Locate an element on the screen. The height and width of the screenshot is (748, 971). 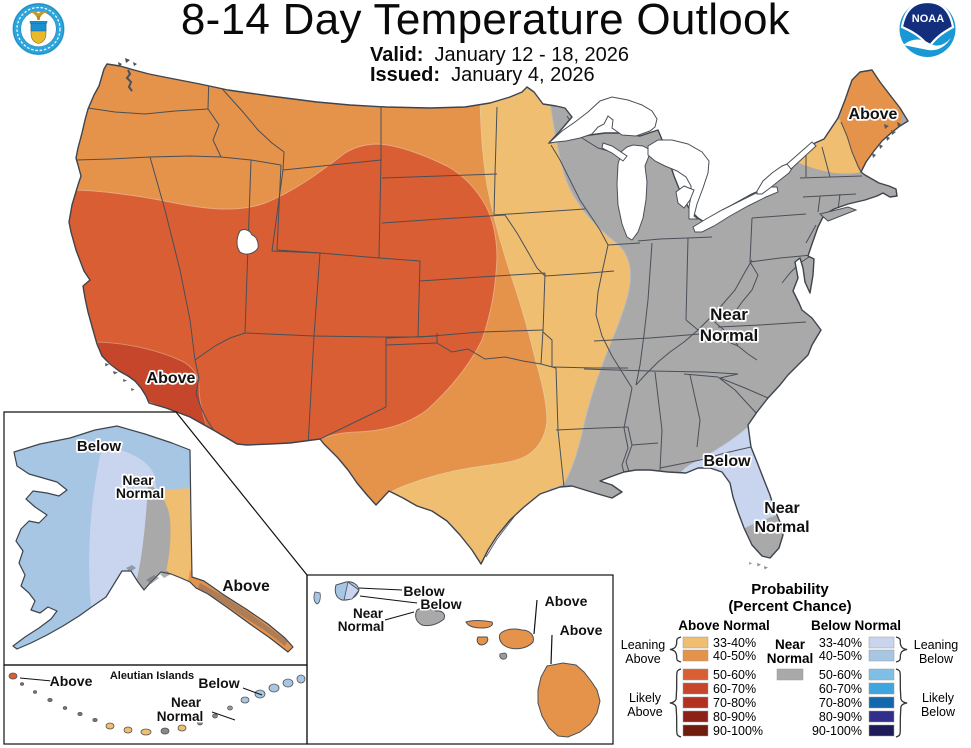
svg-text: NOAA is located at coordinates (928, 19).